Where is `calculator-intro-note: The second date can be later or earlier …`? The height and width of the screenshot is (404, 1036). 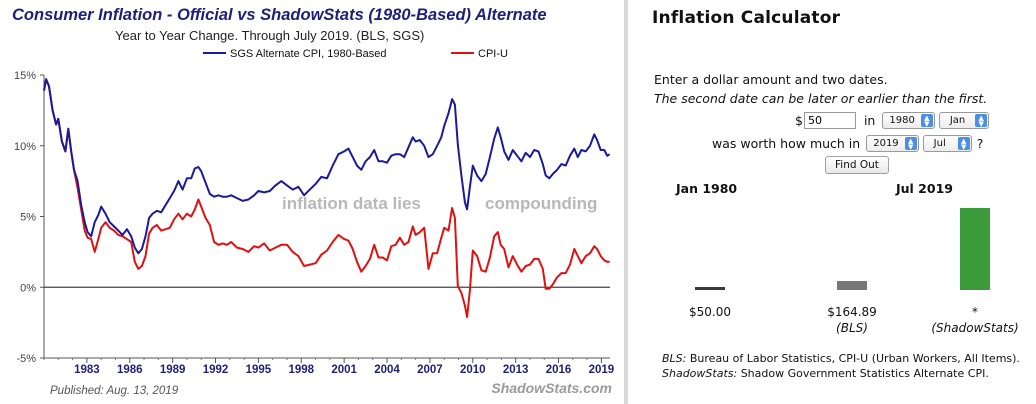 calculator-intro-note: The second date can be later or earlier … is located at coordinates (821, 98).